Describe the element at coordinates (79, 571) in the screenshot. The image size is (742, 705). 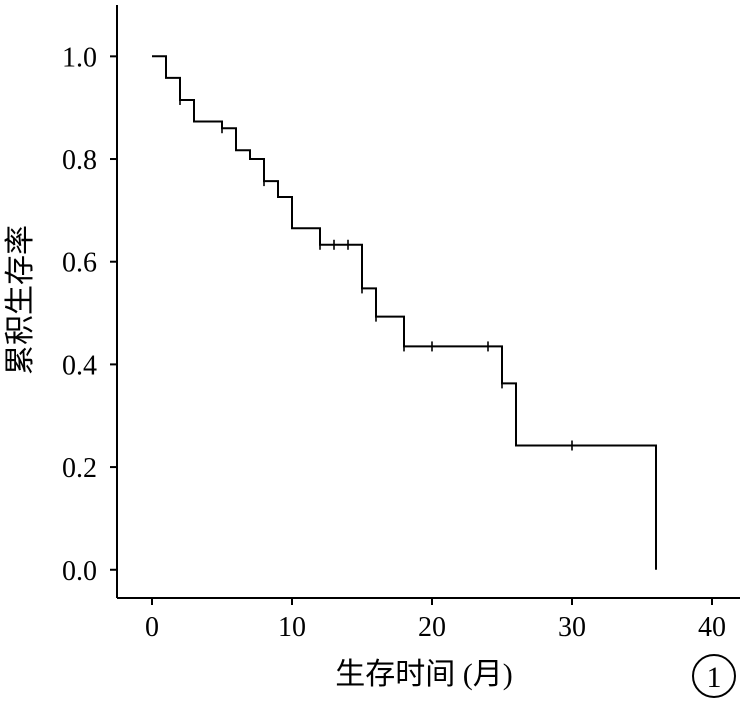
I see `y-tick-label: 0.0` at that location.